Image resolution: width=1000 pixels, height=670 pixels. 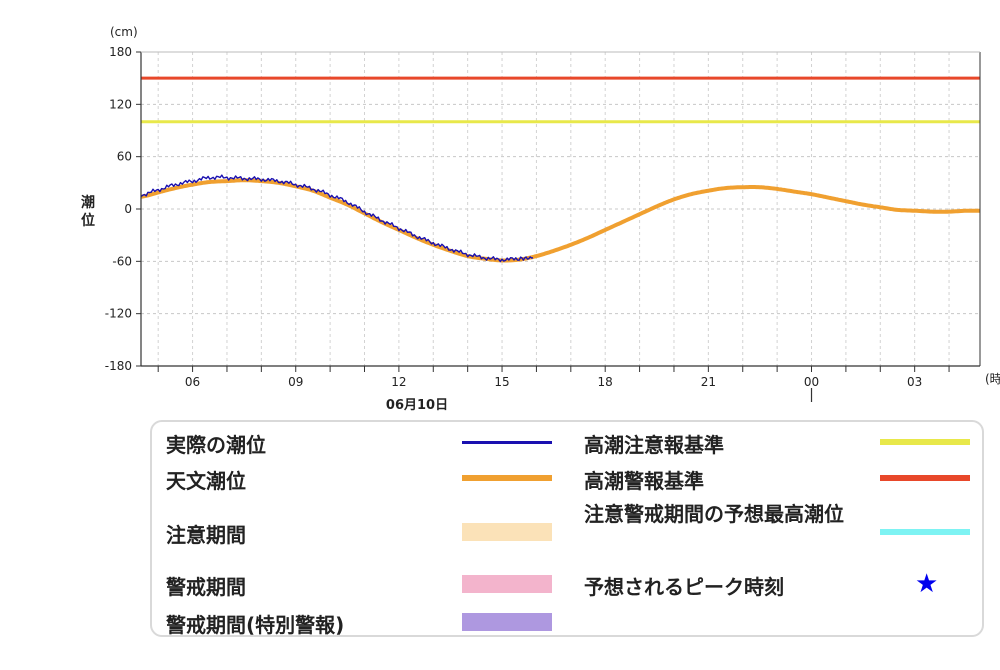 What do you see at coordinates (914, 382) in the screenshot?
I see `x-tick-label: 03` at bounding box center [914, 382].